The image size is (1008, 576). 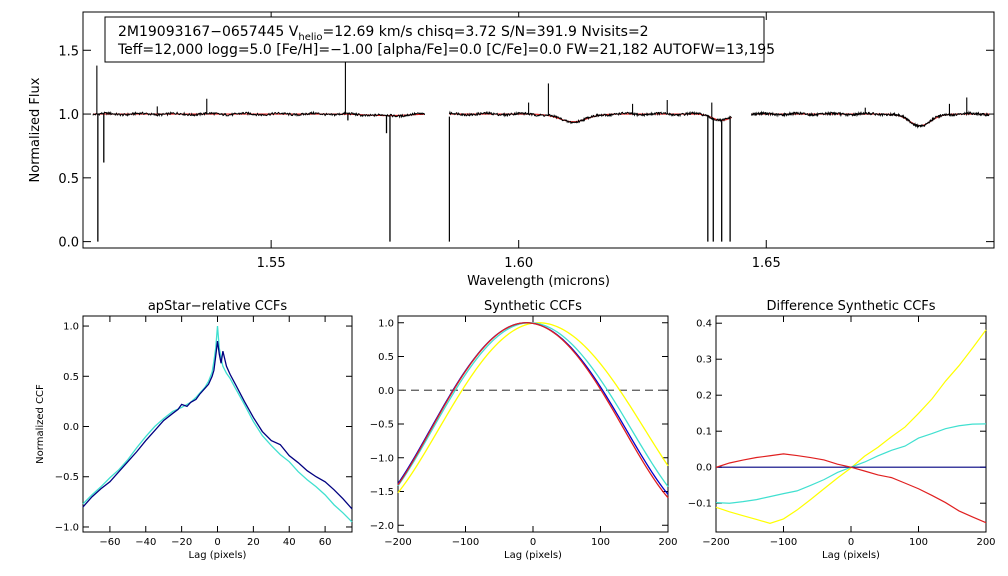 I want to click on apstar_ccf-xtick-label: 20, so click(x=253, y=542).